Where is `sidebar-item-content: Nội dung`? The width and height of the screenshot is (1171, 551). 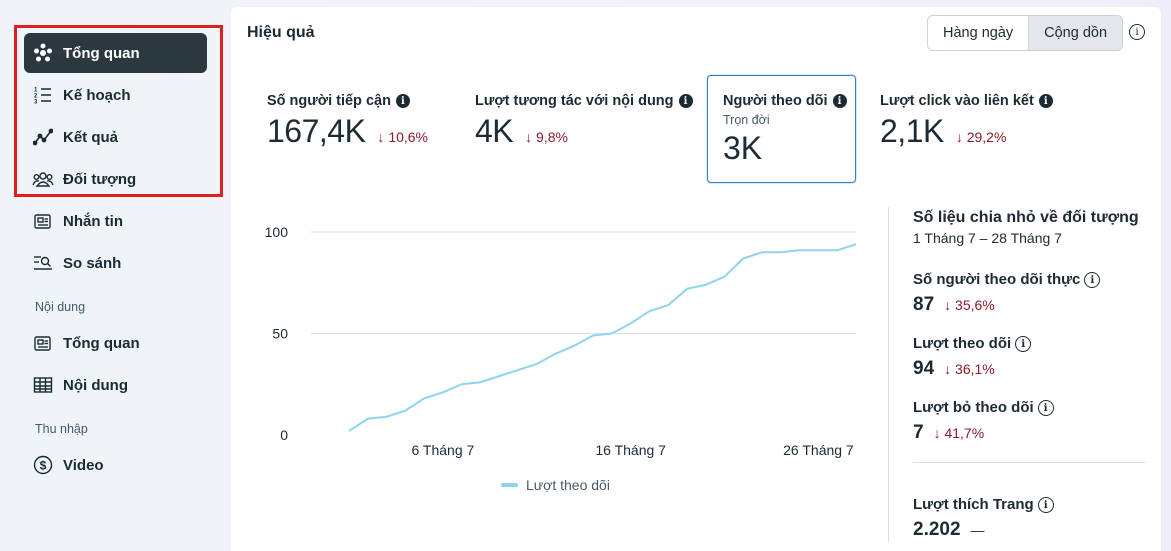
sidebar-item-content: Nội dung is located at coordinates (115, 385).